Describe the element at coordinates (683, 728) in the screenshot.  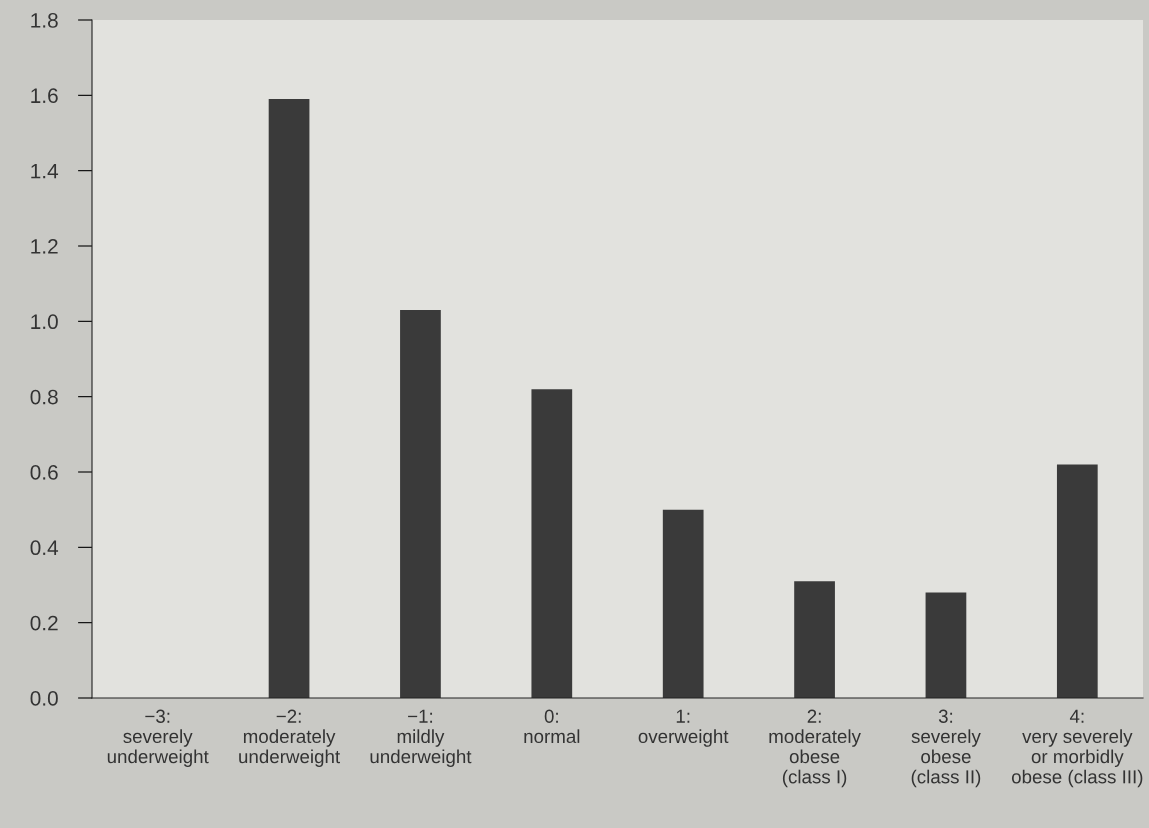
I see `x-tick-label: 1: overweight` at that location.